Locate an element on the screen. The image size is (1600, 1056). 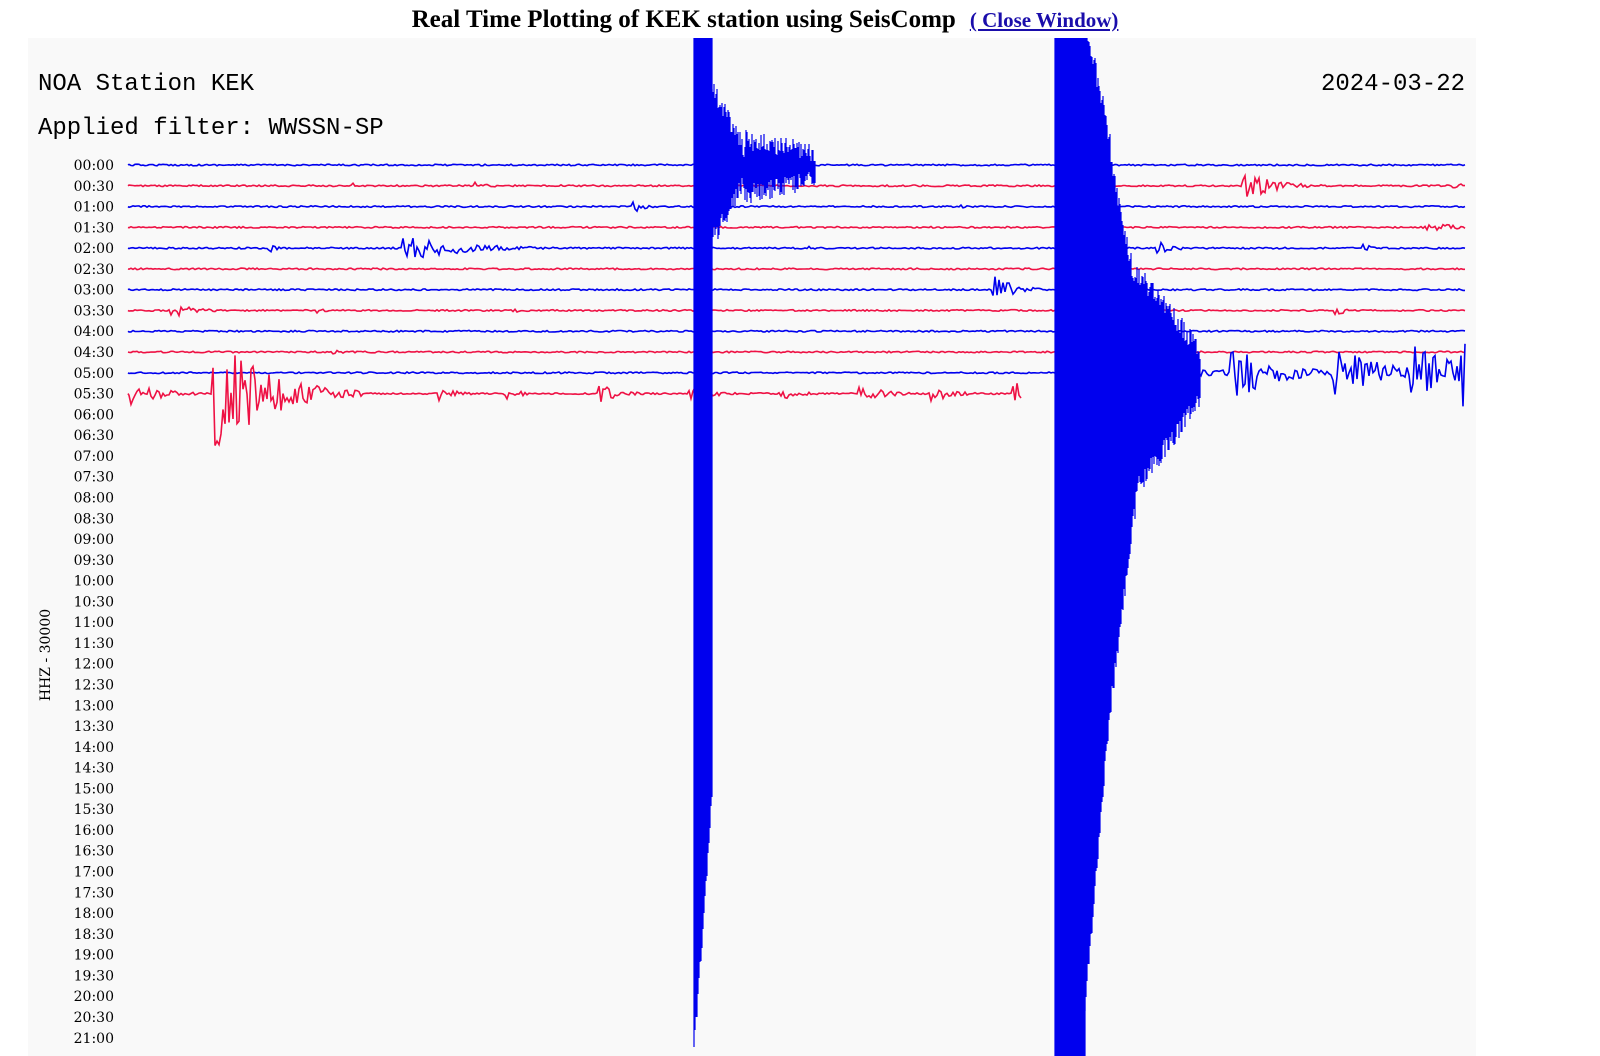
time-label: 15:30 is located at coordinates (94, 810).